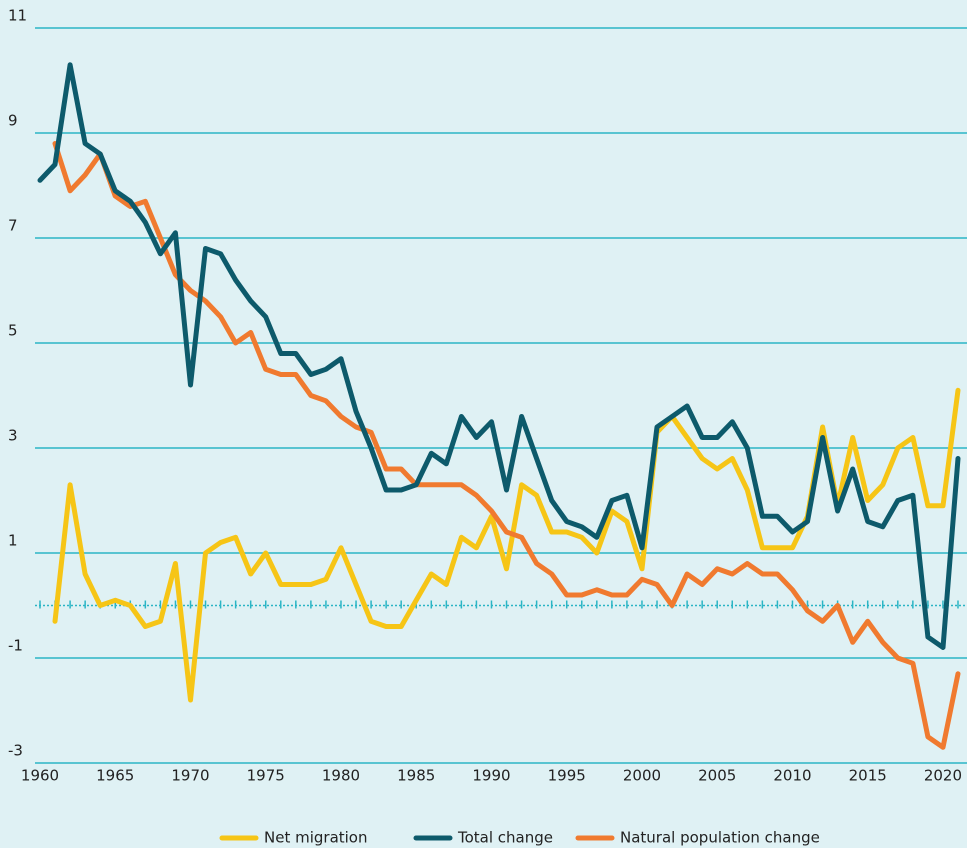 The image size is (967, 848). I want to click on y-tick-label: 5, so click(13, 331).